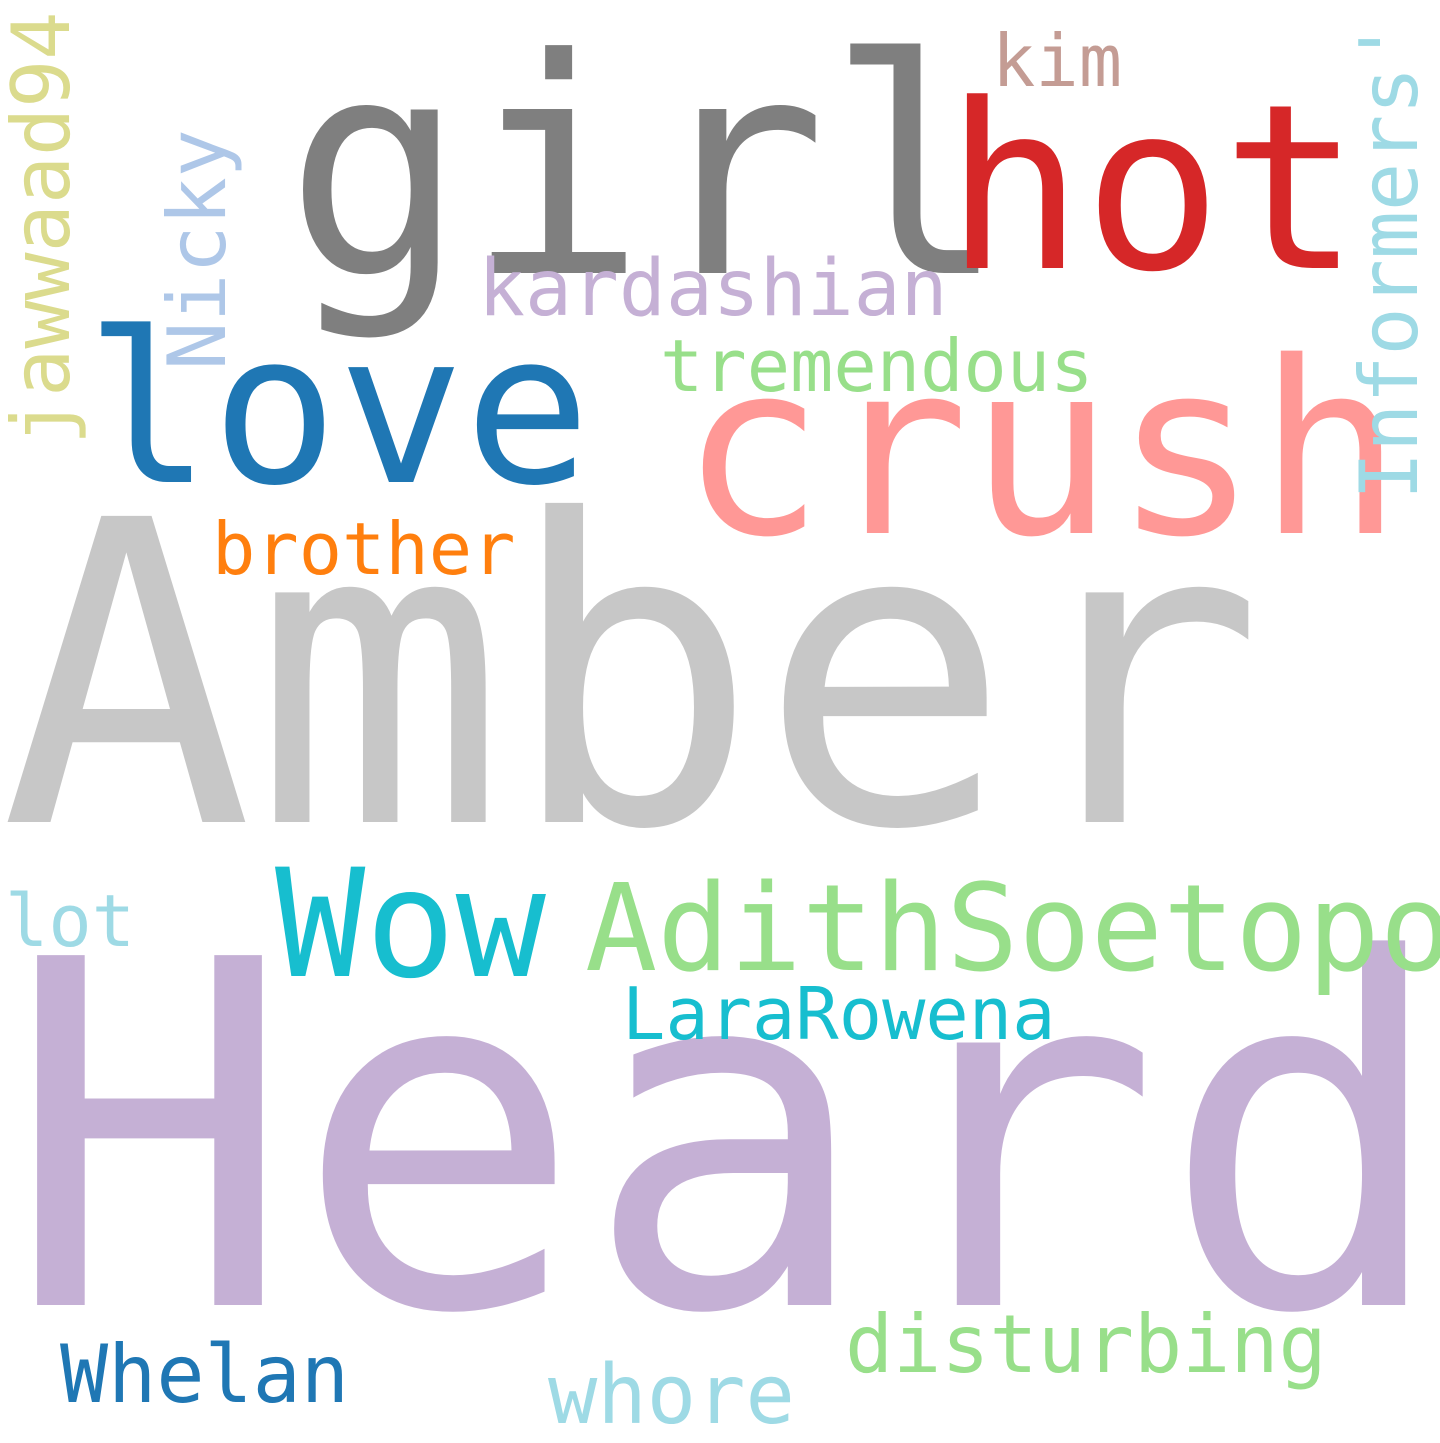 The image size is (1440, 1443). Describe the element at coordinates (713, 289) in the screenshot. I see `word-kardashian: kardashian` at that location.